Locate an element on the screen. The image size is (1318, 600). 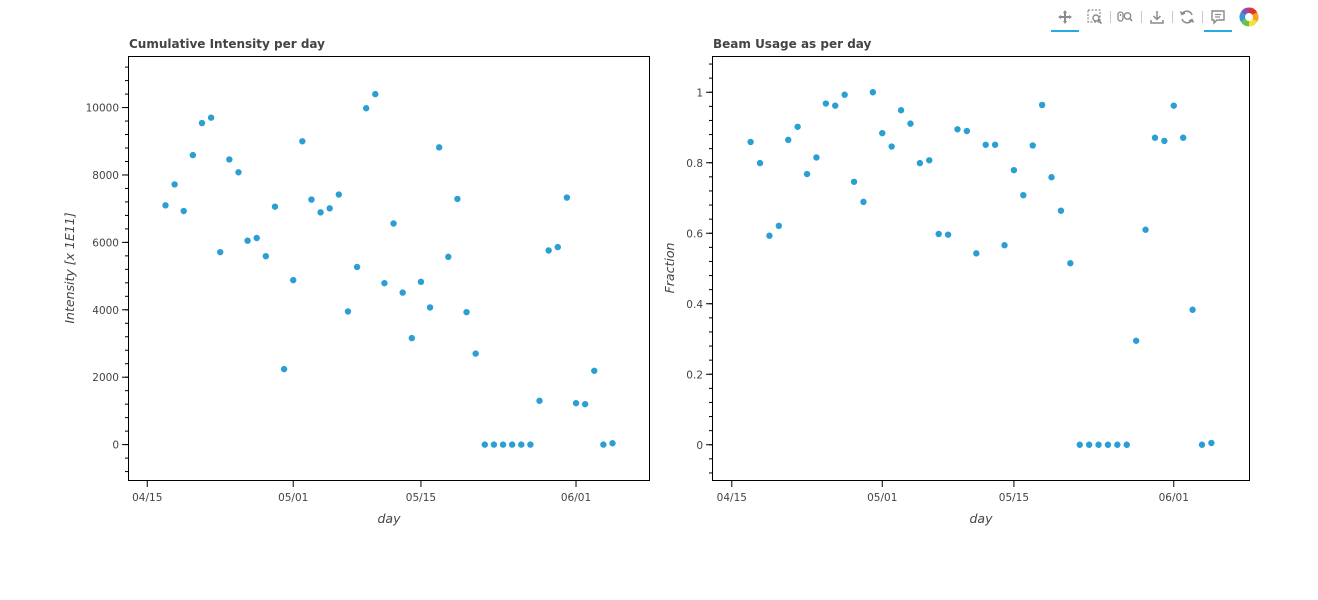
box-zoom-tool is located at coordinates (1095, 17).